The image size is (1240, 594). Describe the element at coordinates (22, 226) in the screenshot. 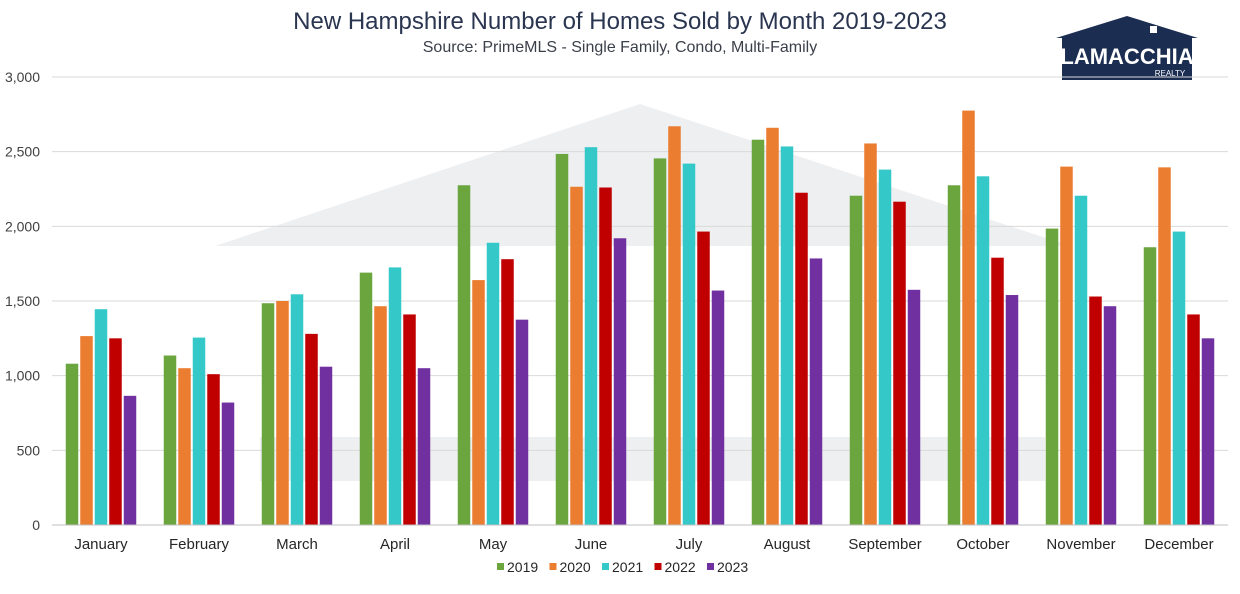

I see `y-tick-label: 2,000` at that location.